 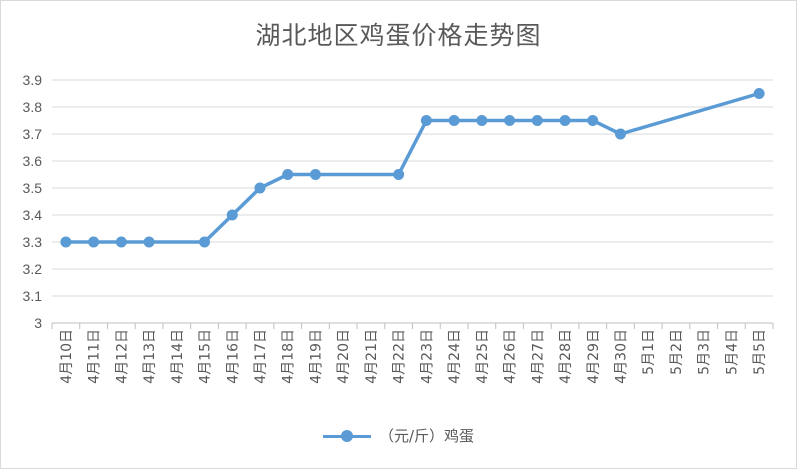 What do you see at coordinates (398, 35) in the screenshot?
I see `chart-title: 湖北地区鸡蛋价格走势图` at bounding box center [398, 35].